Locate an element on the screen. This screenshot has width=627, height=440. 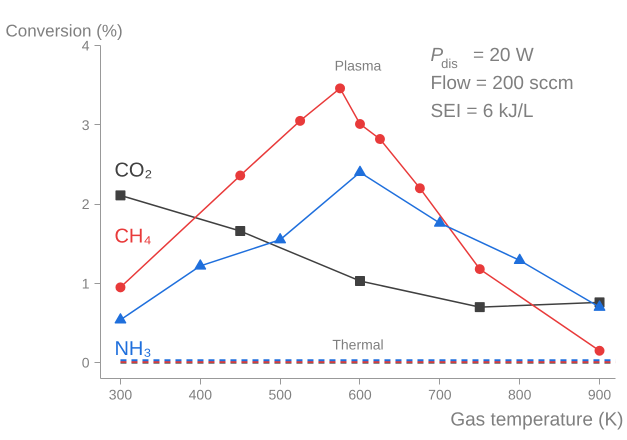
series-label: CO₂ is located at coordinates (133, 170).